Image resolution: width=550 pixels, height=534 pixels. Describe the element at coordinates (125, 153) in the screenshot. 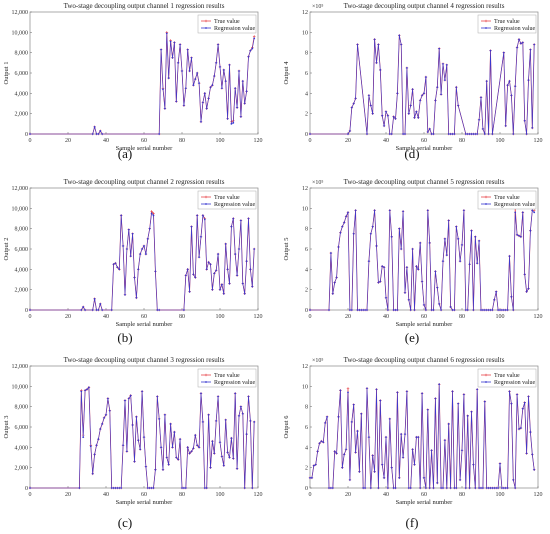

I see `panel-caption-a: (a)` at that location.